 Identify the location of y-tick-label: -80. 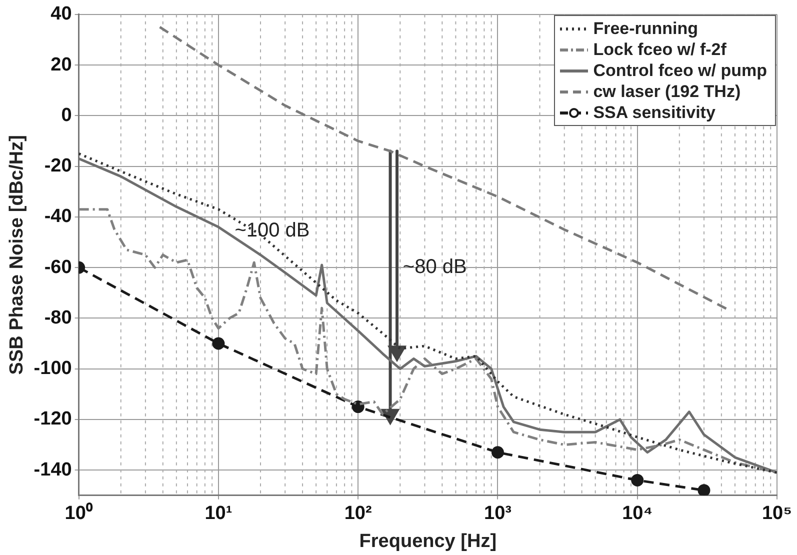
(58, 317).